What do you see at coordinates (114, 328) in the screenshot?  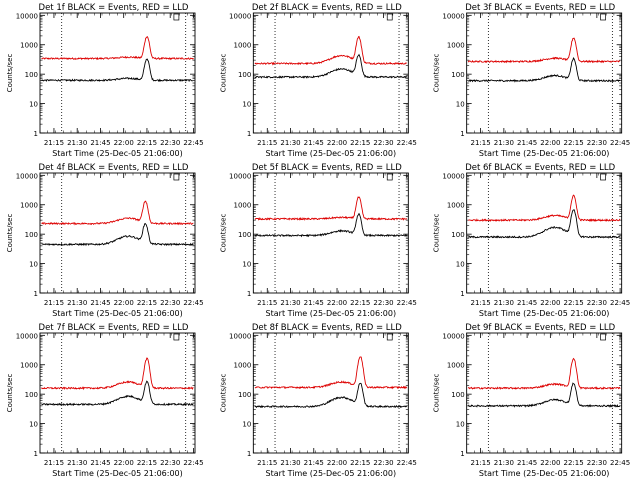 I see `chart-title: Det 7f BLACK = Events, RED = LLD` at bounding box center [114, 328].